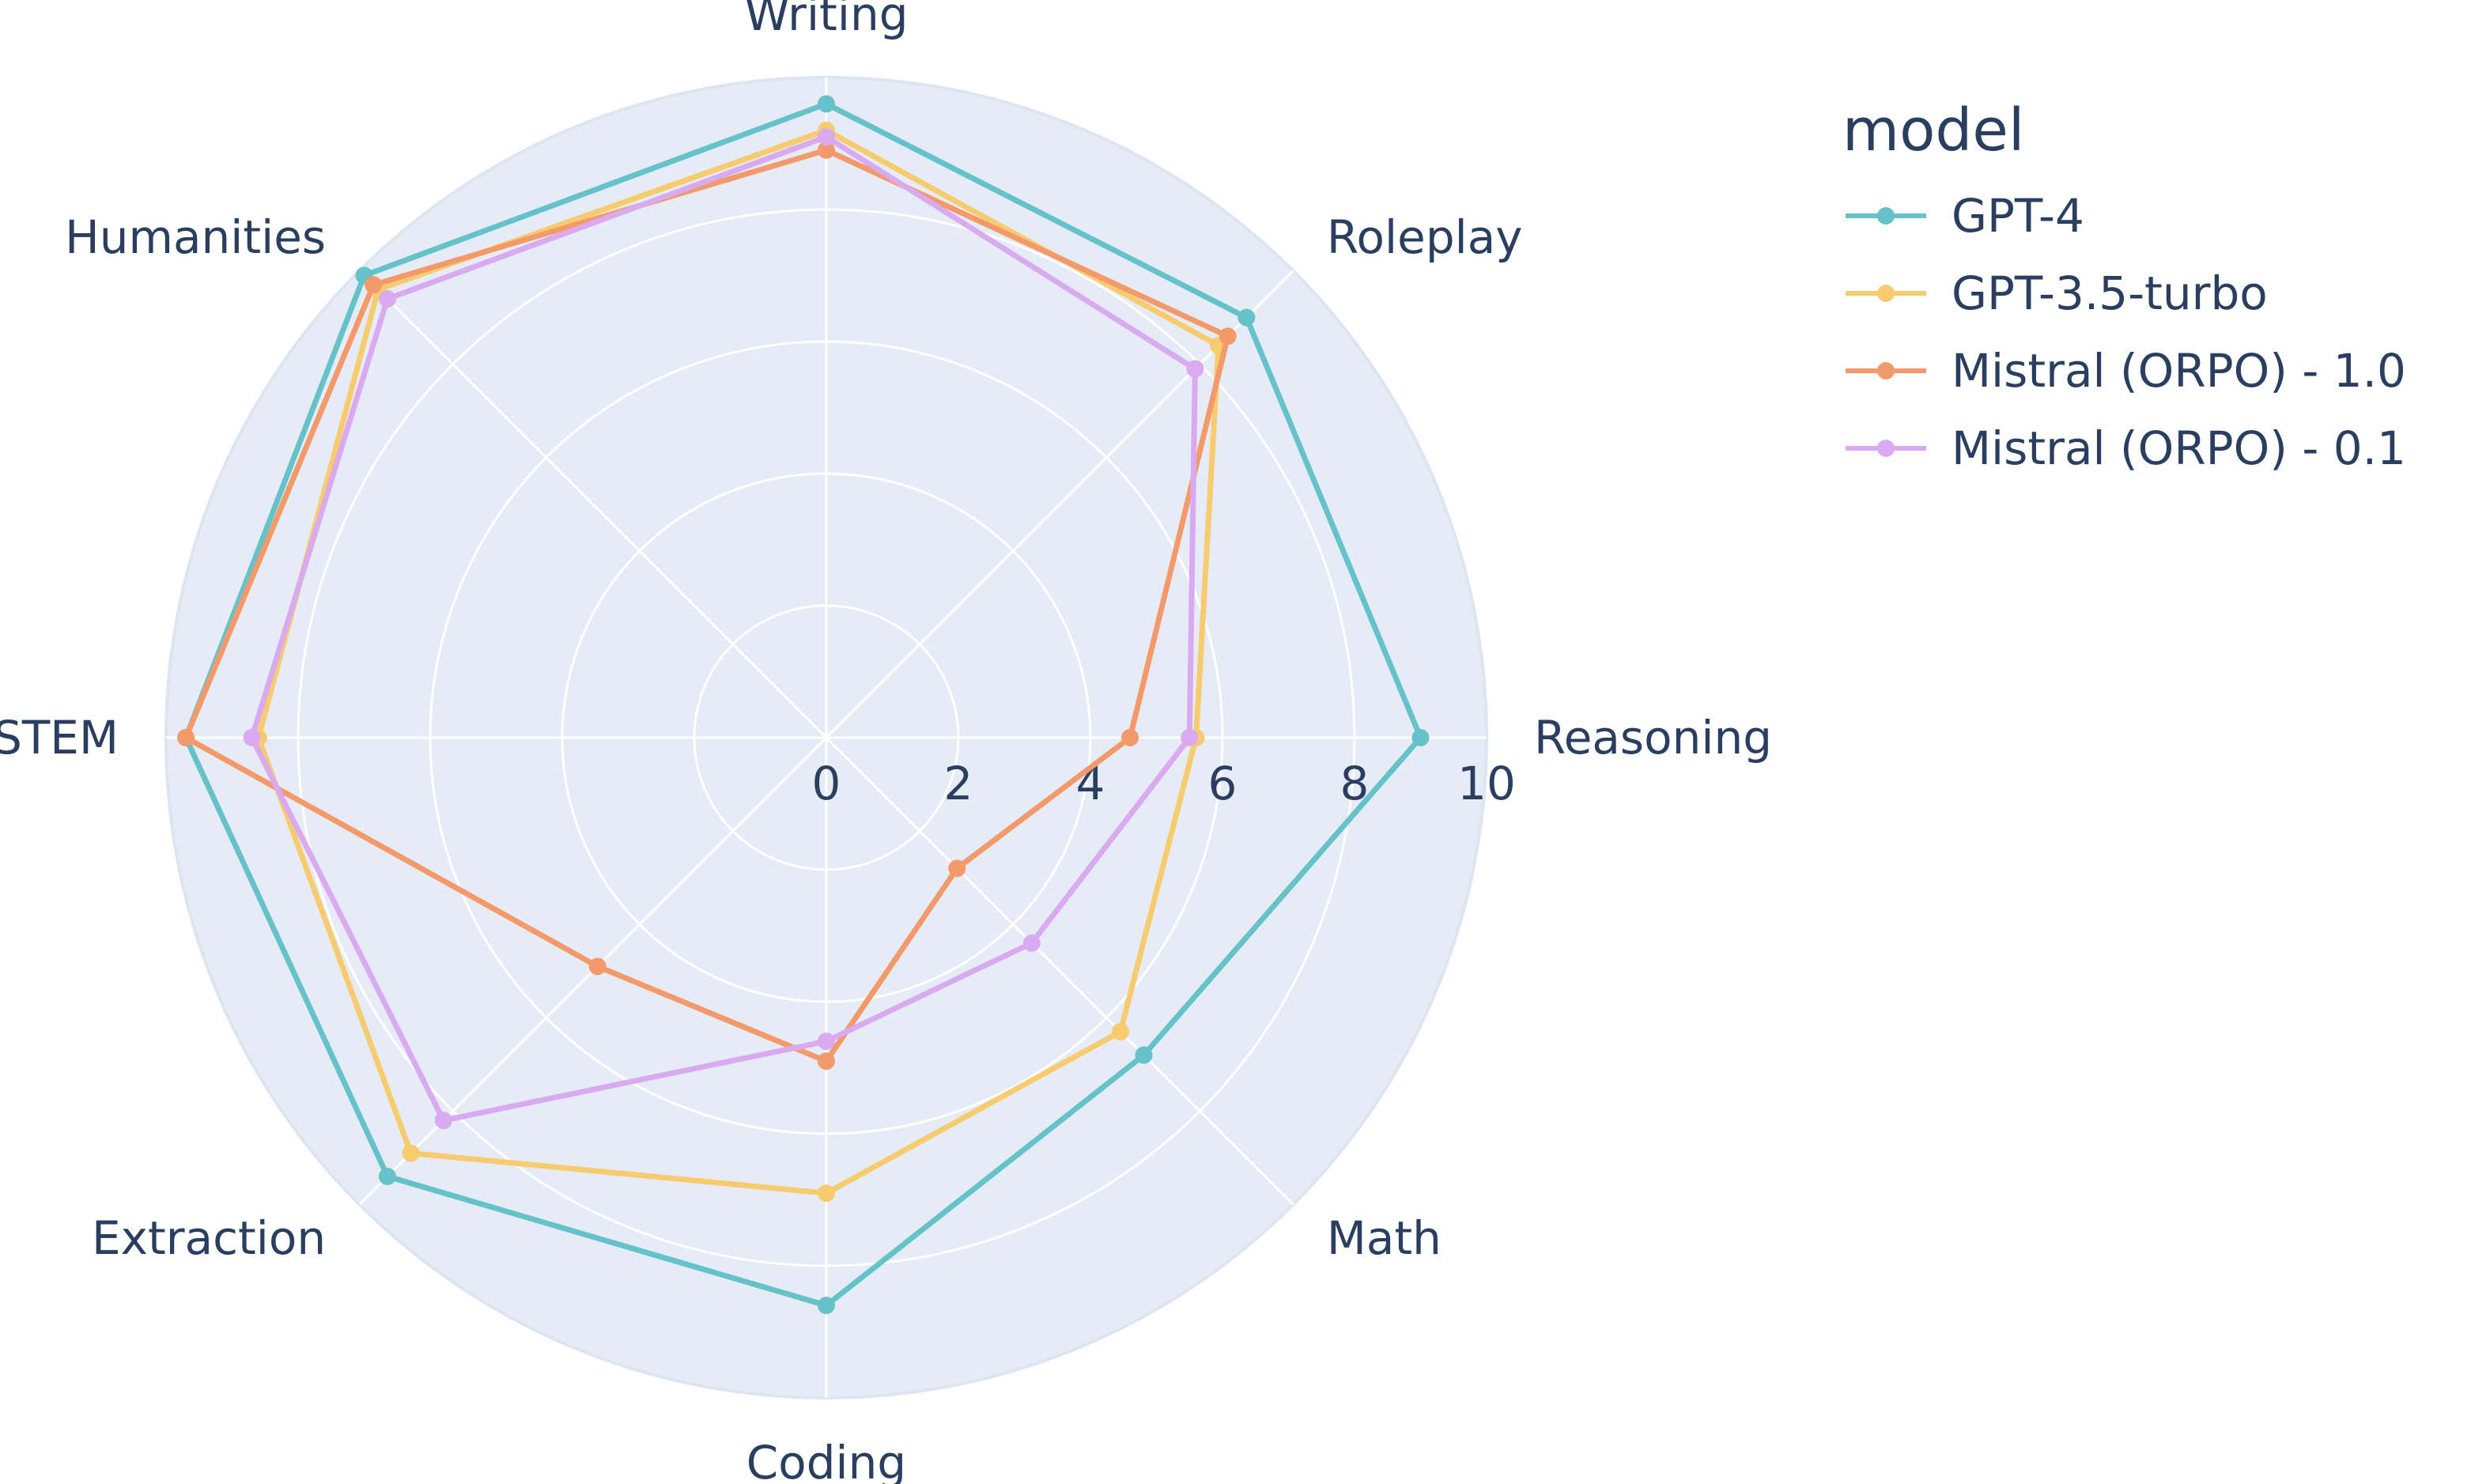 The height and width of the screenshot is (1484, 2471). What do you see at coordinates (1653, 738) in the screenshot?
I see `axis-label-reasoning: Reasoning` at bounding box center [1653, 738].